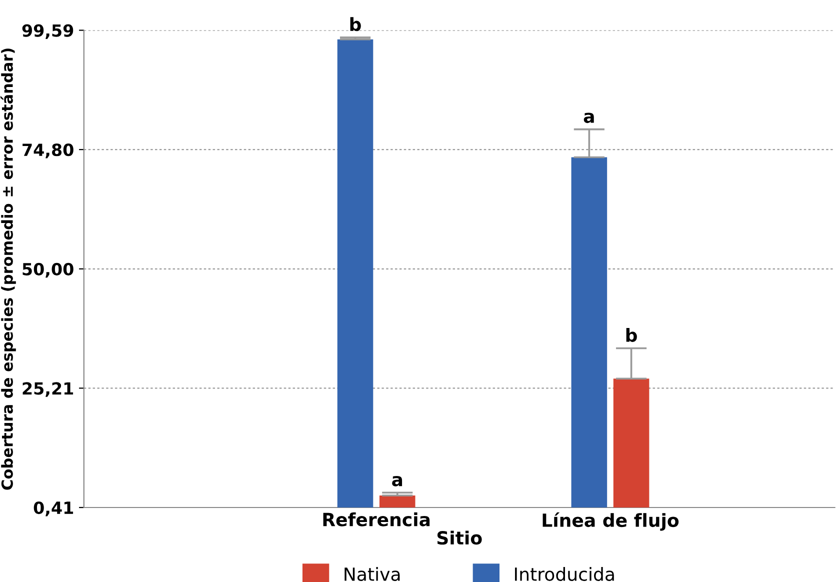  What do you see at coordinates (376, 519) in the screenshot?
I see `x-tick-label: Referencia` at bounding box center [376, 519].